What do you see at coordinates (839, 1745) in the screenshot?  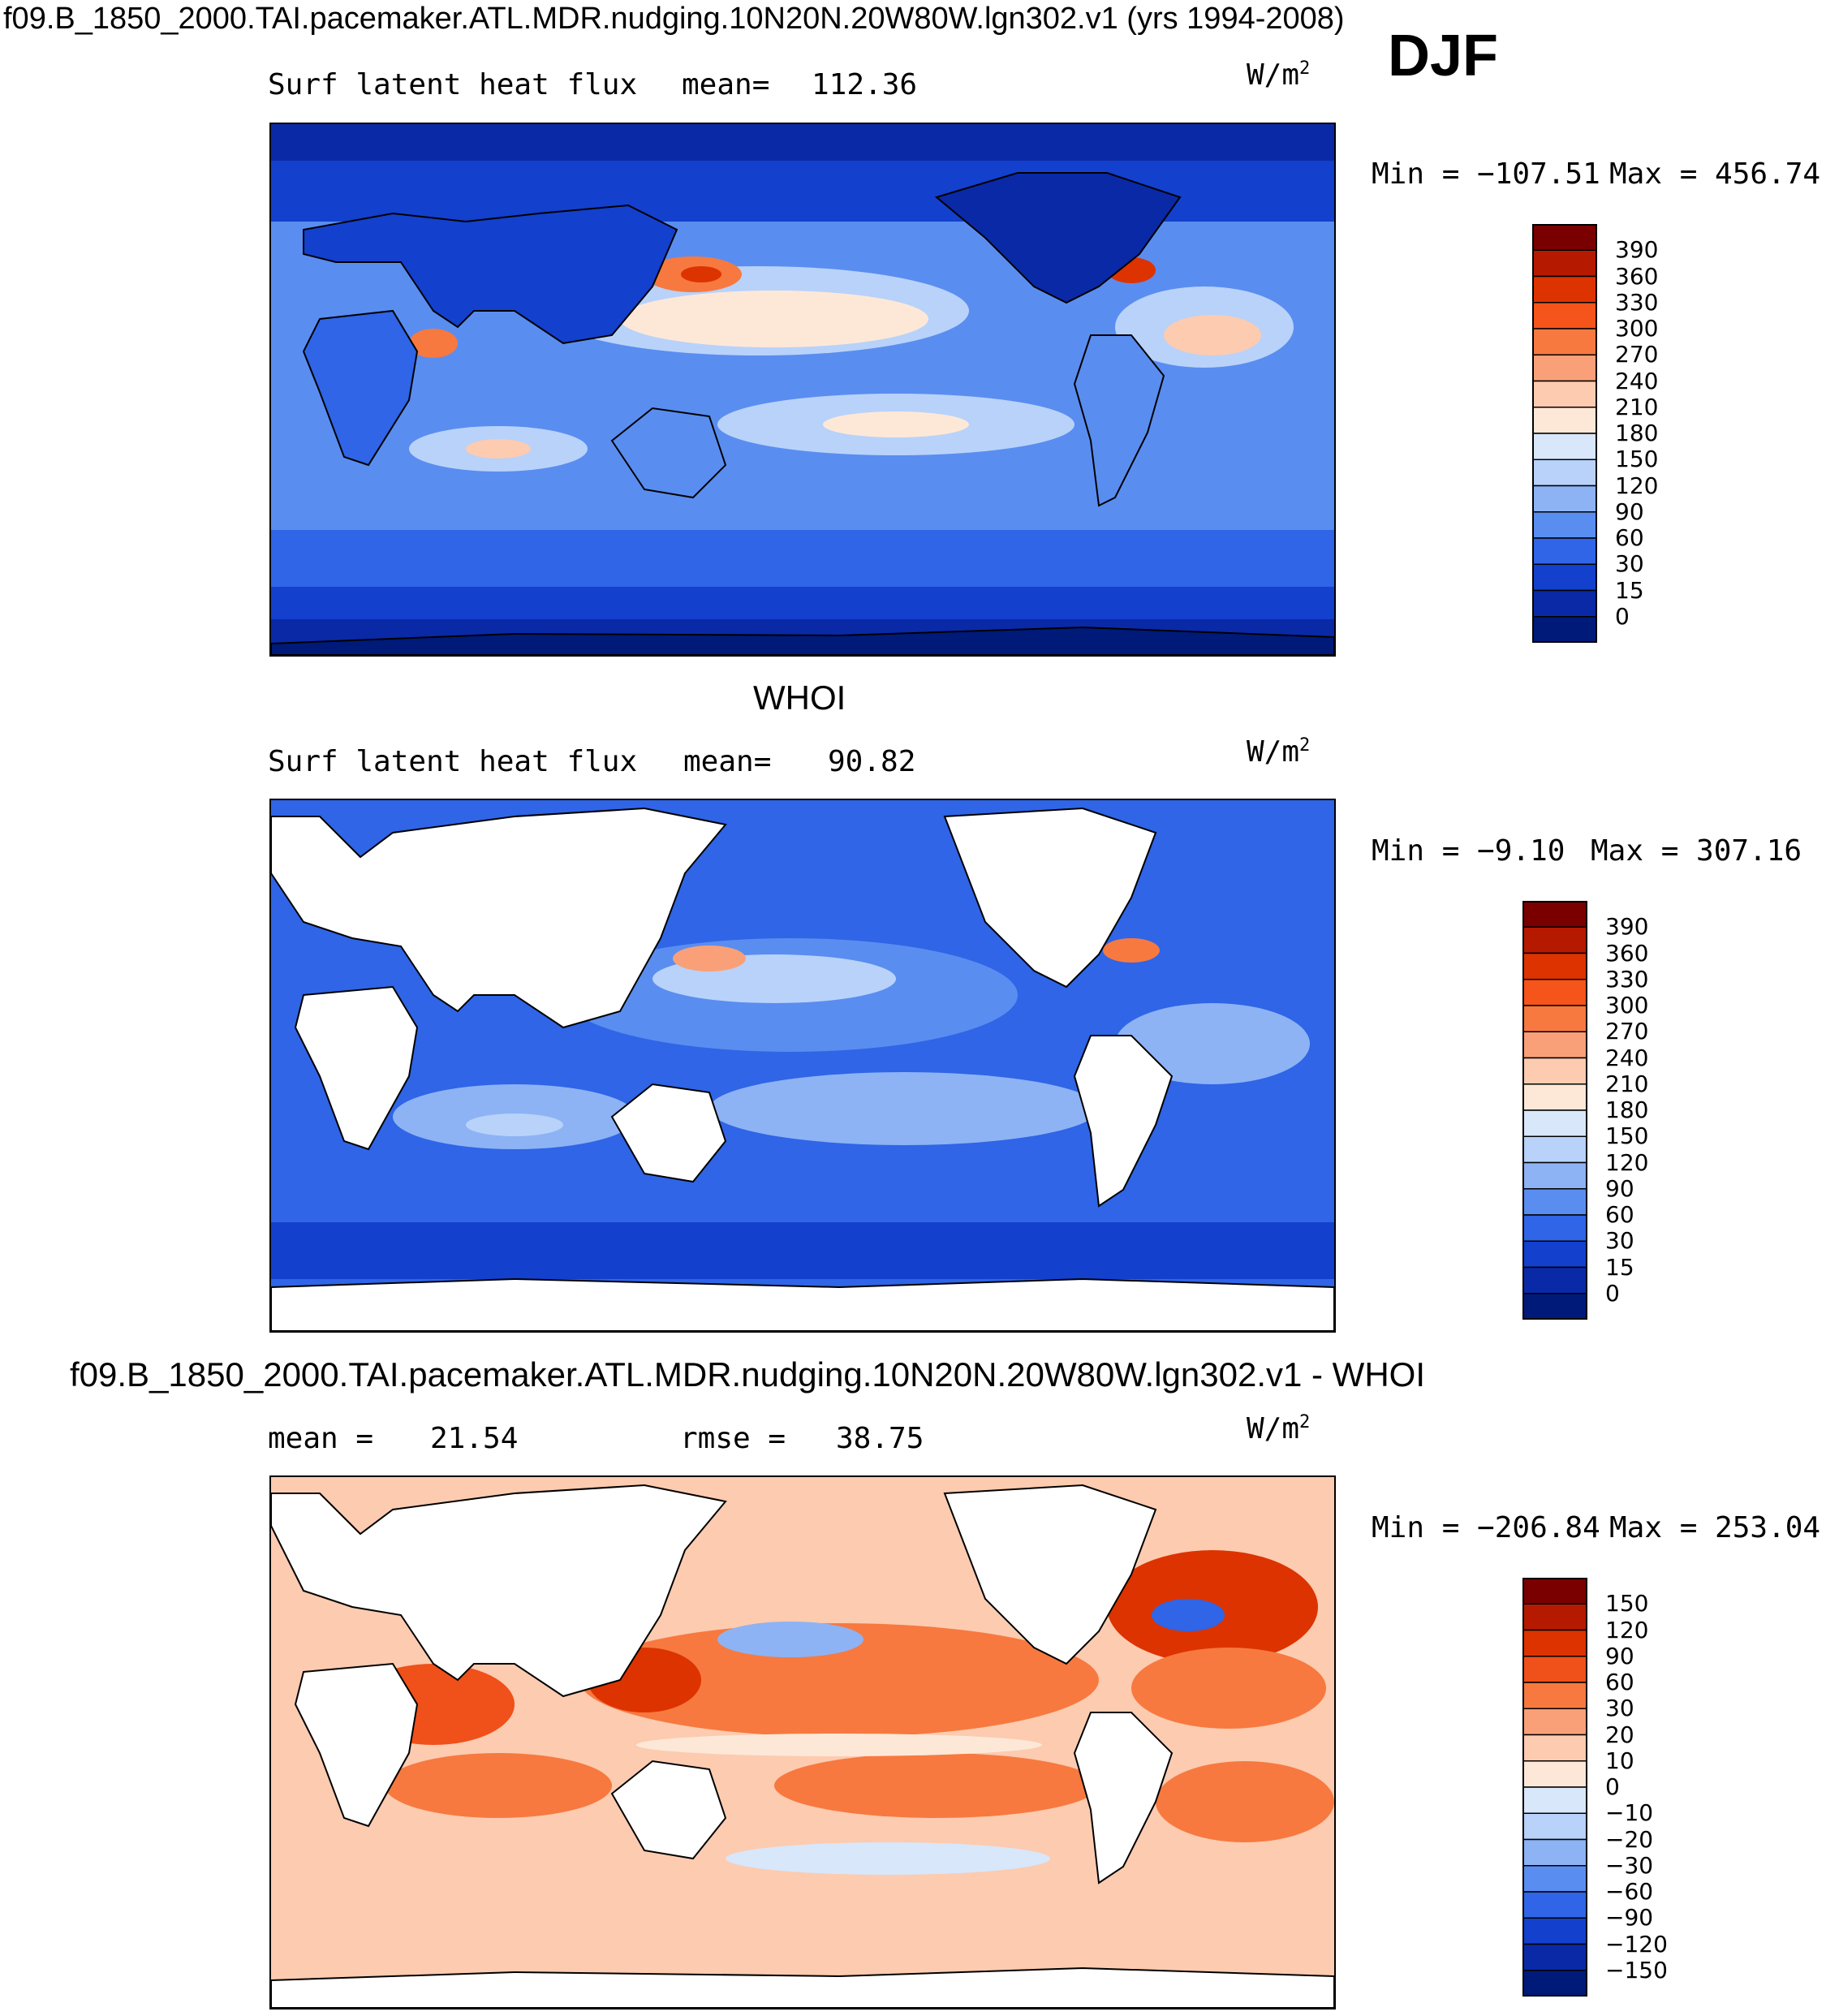 I see `equator-band` at bounding box center [839, 1745].